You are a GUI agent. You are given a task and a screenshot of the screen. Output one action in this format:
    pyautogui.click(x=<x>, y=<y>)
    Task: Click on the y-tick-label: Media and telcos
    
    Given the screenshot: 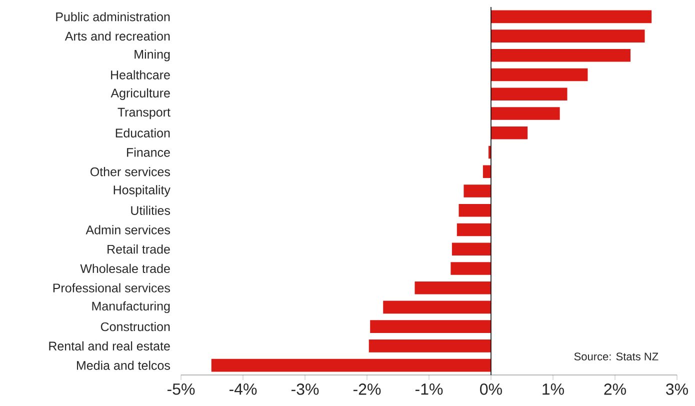 What is the action you would take?
    pyautogui.click(x=123, y=365)
    